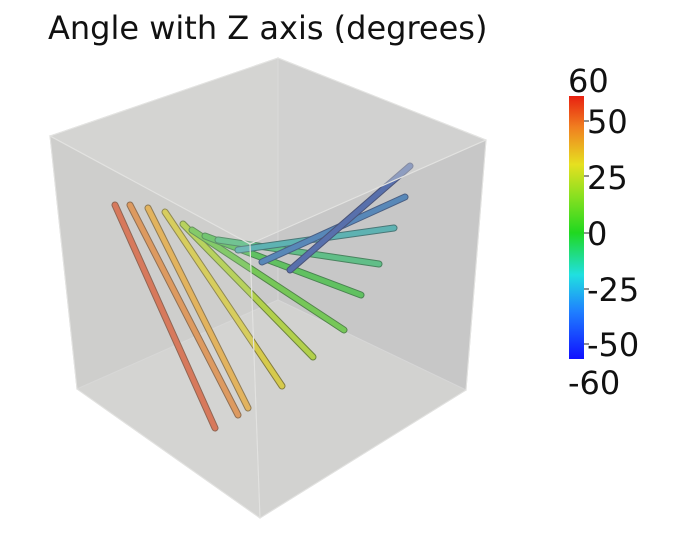 This screenshot has height=535, width=676. I want to click on colorbar: 60 50 25 0 -25 -50 -60, so click(603, 232).